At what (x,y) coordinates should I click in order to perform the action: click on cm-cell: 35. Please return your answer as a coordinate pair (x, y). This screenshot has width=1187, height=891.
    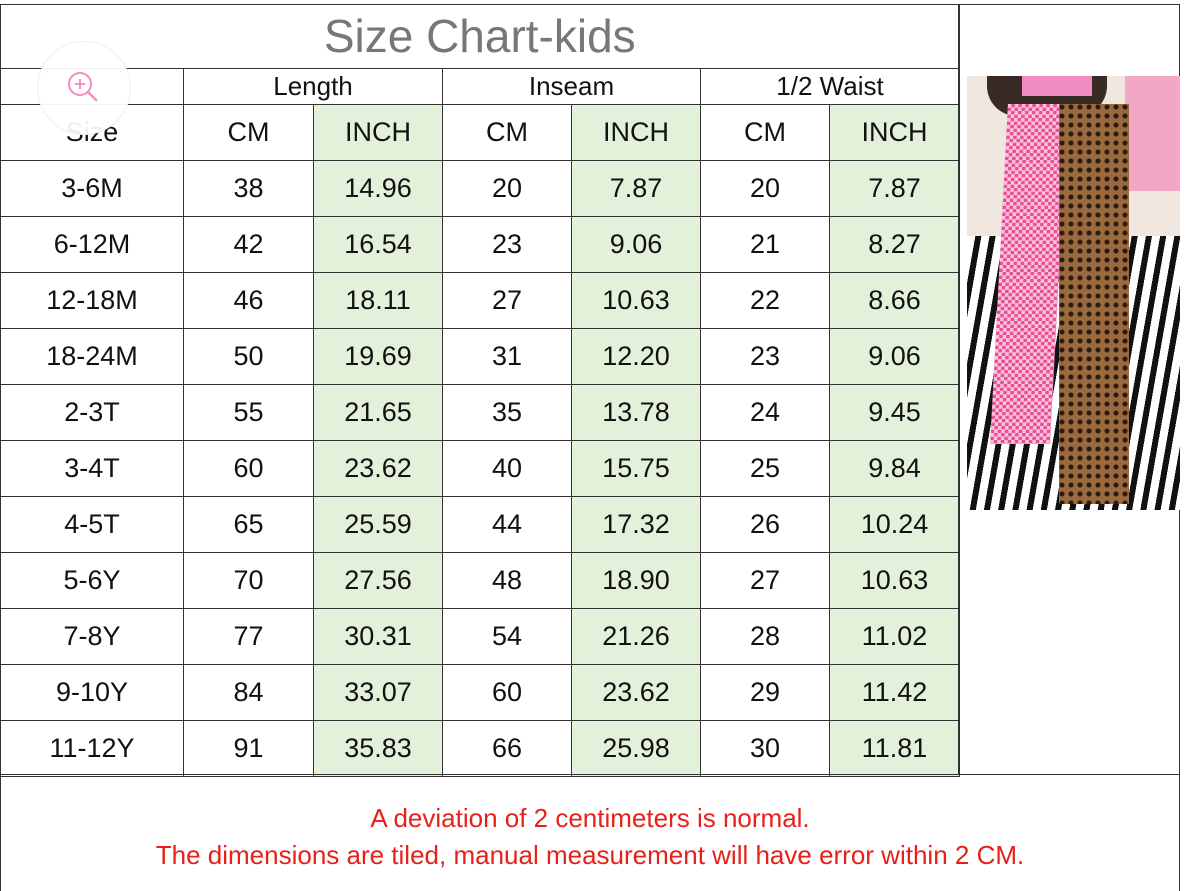
    Looking at the image, I should click on (507, 412).